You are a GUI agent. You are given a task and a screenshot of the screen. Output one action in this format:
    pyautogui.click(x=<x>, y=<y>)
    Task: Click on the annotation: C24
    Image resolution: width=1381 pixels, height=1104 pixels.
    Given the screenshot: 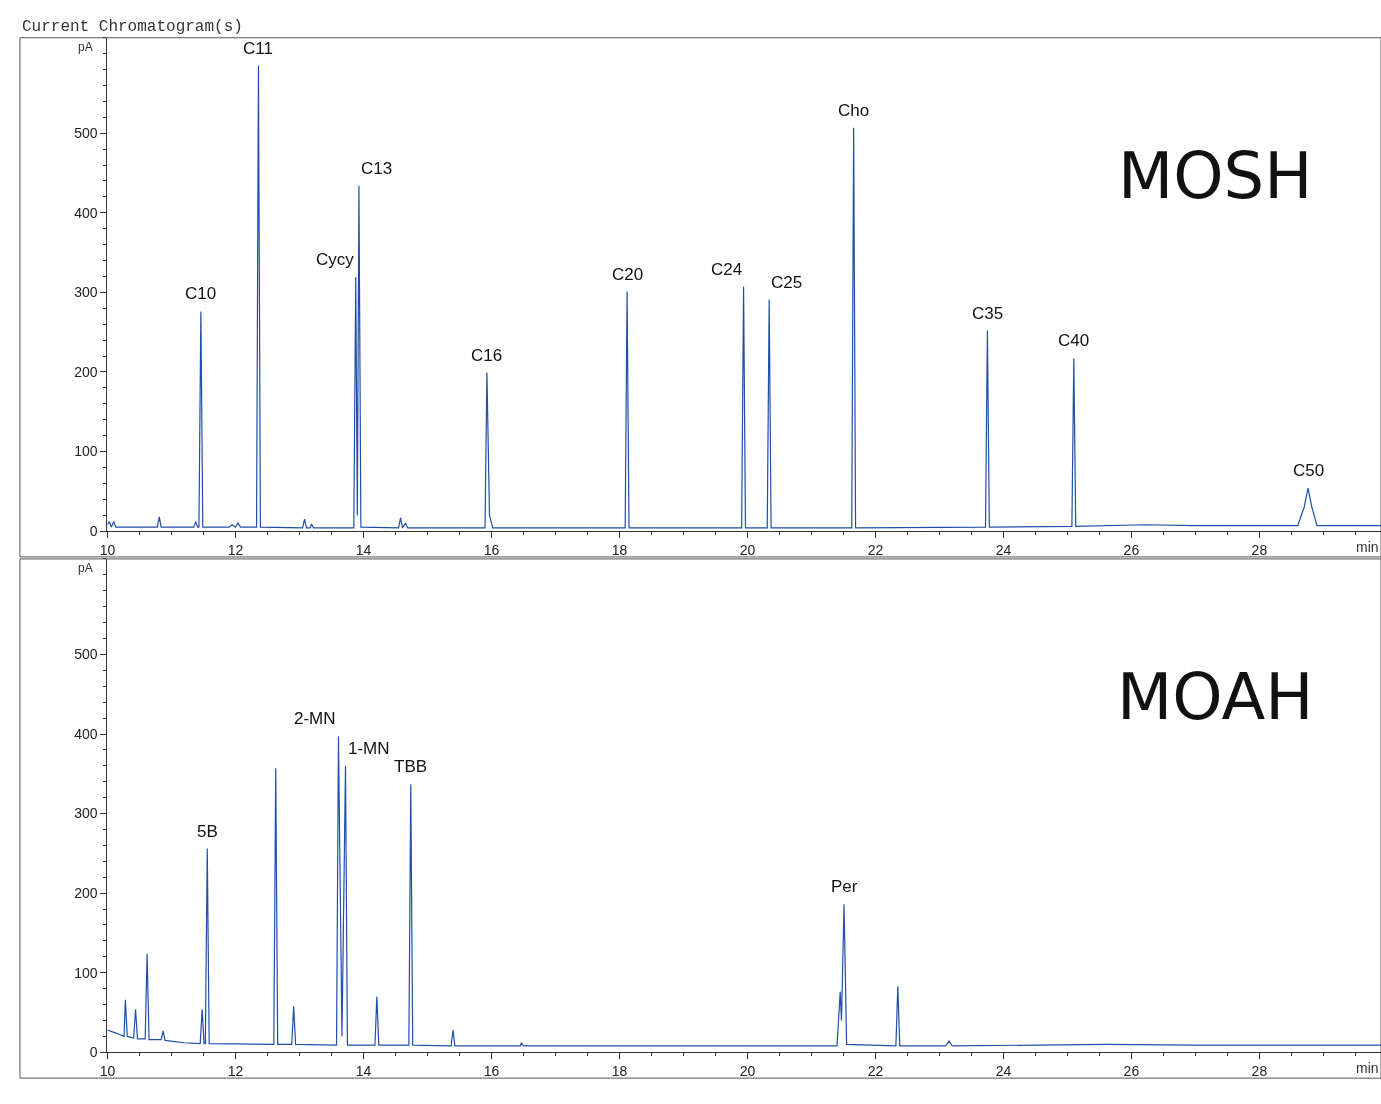 What is the action you would take?
    pyautogui.click(x=727, y=269)
    